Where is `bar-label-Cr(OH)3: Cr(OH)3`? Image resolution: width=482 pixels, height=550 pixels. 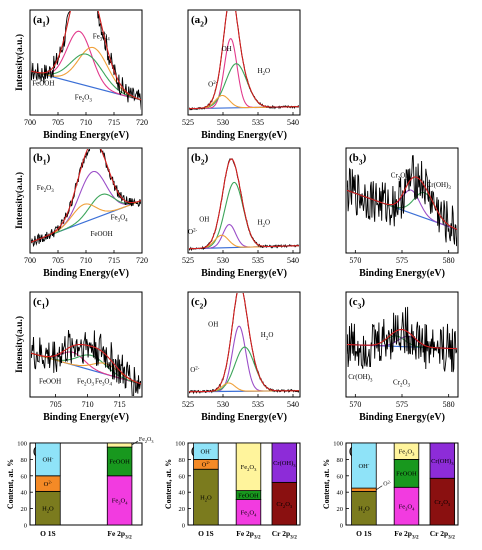 bar-label-Cr(OH)3: Cr(OH)3 is located at coordinates (442, 462).